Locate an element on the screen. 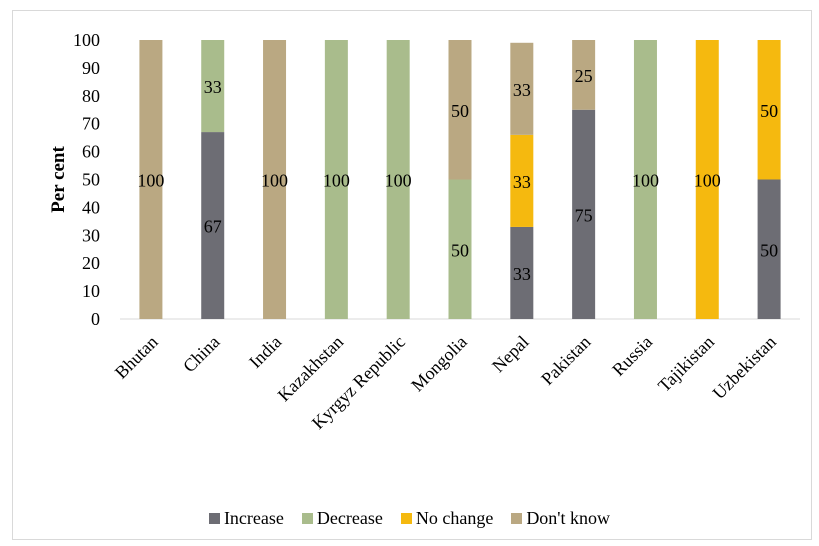 This screenshot has width=819, height=546. data-label: 75 is located at coordinates (584, 215).